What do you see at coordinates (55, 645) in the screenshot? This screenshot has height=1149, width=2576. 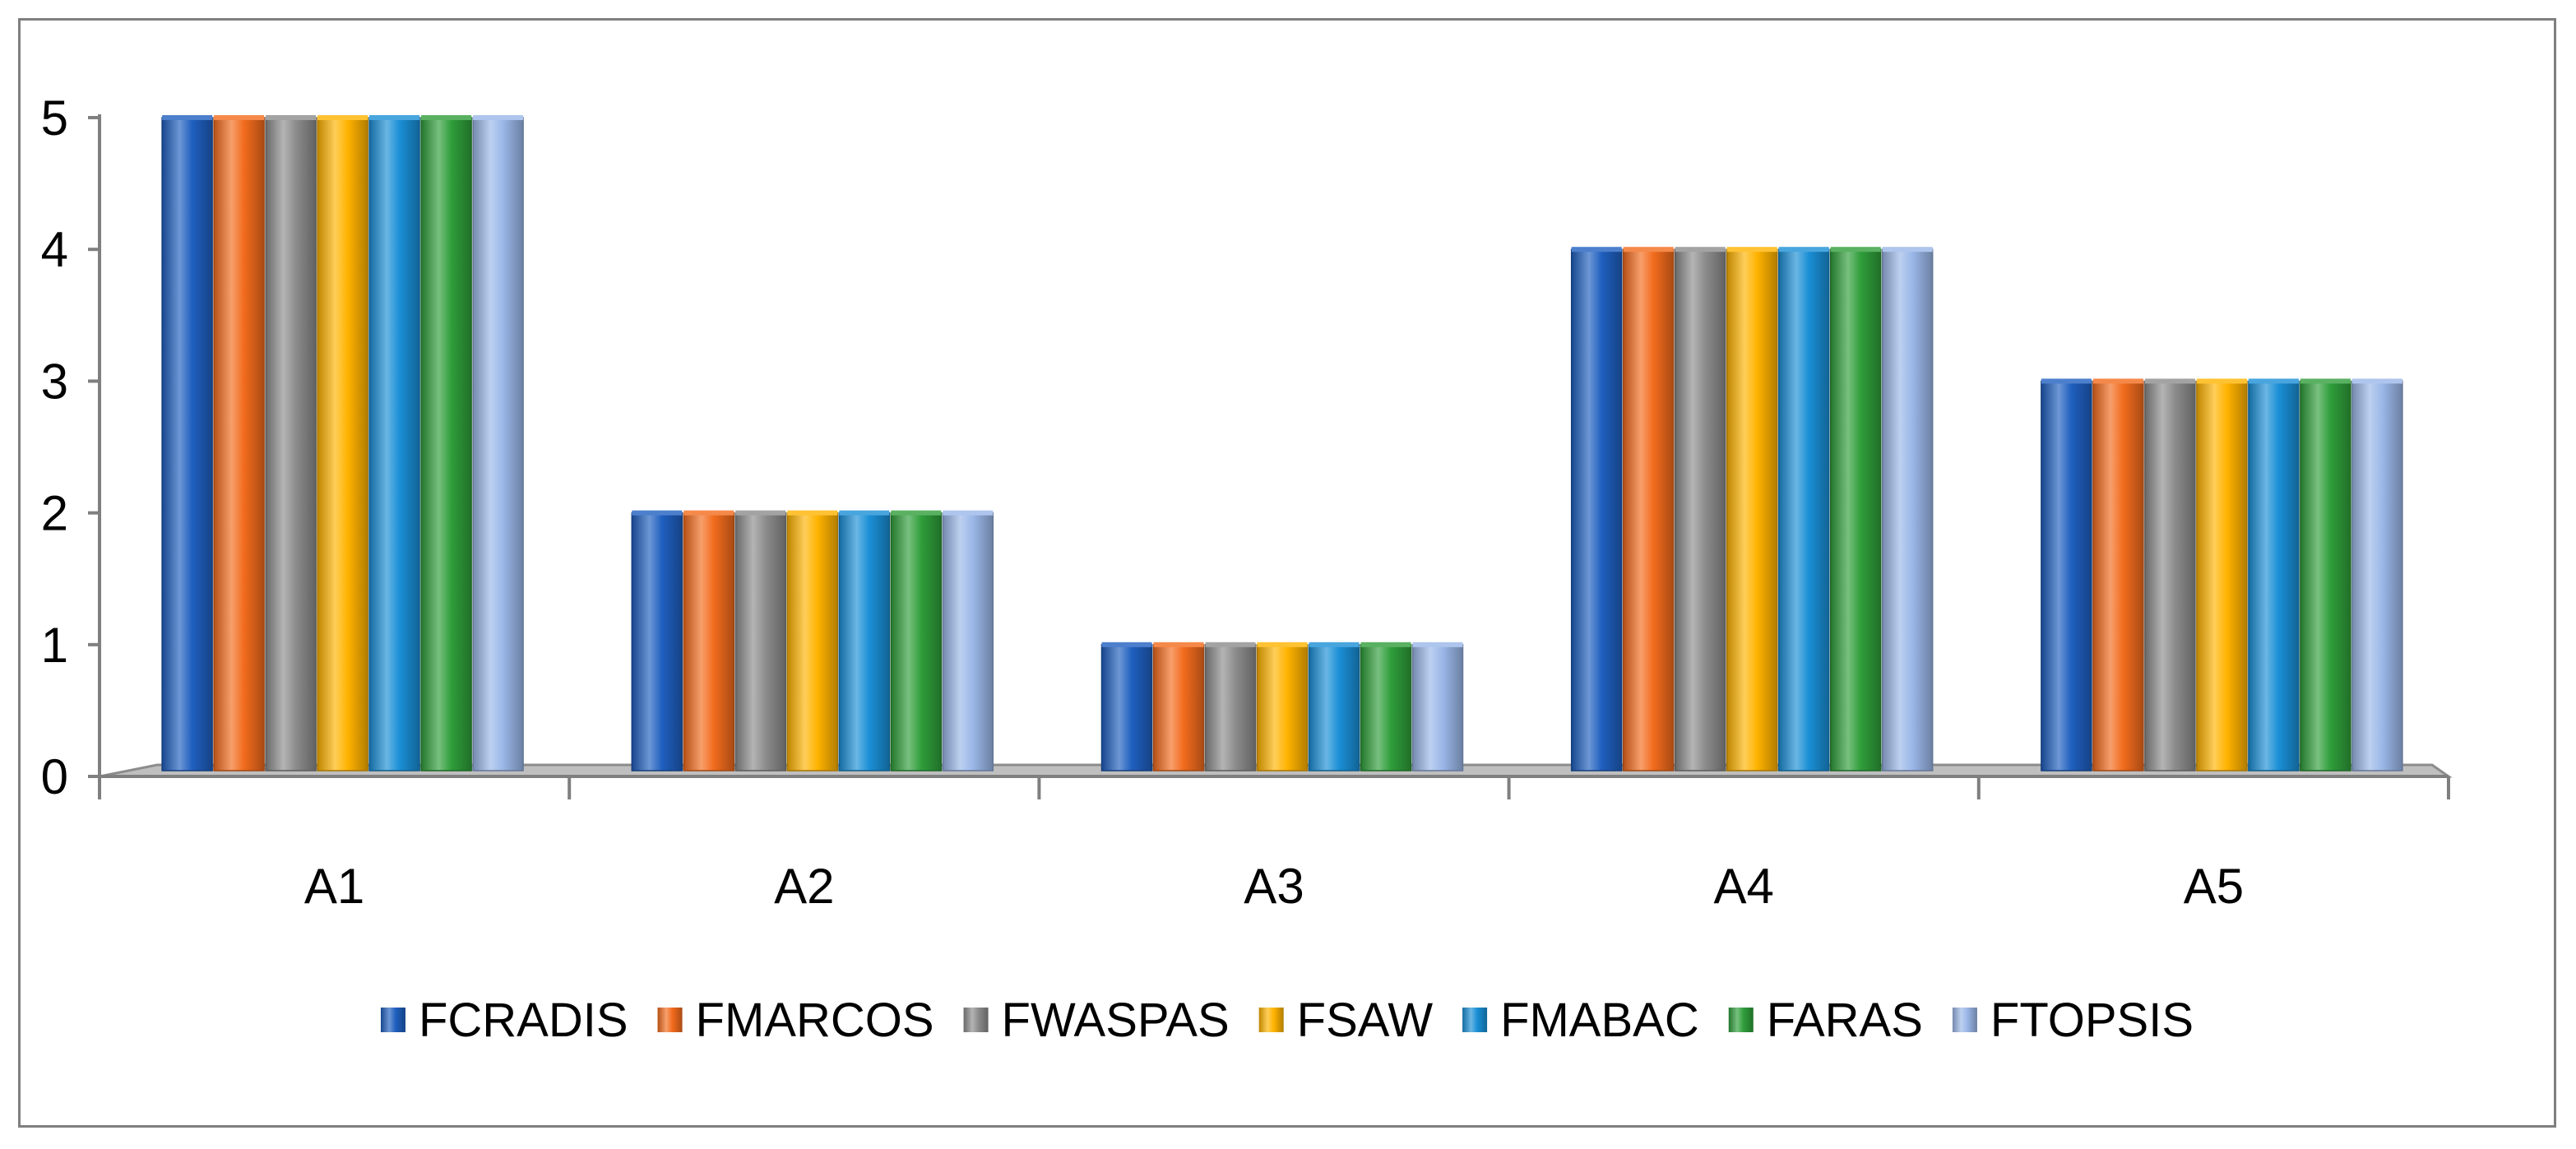 I see `y-tick-label: 1` at bounding box center [55, 645].